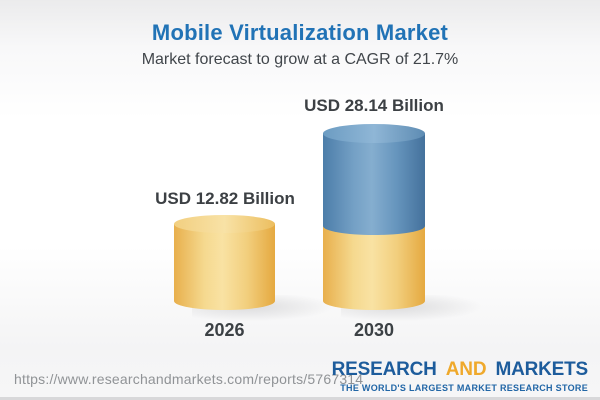 This screenshot has height=400, width=600. I want to click on bar-2030-base-segment, so click(374, 267).